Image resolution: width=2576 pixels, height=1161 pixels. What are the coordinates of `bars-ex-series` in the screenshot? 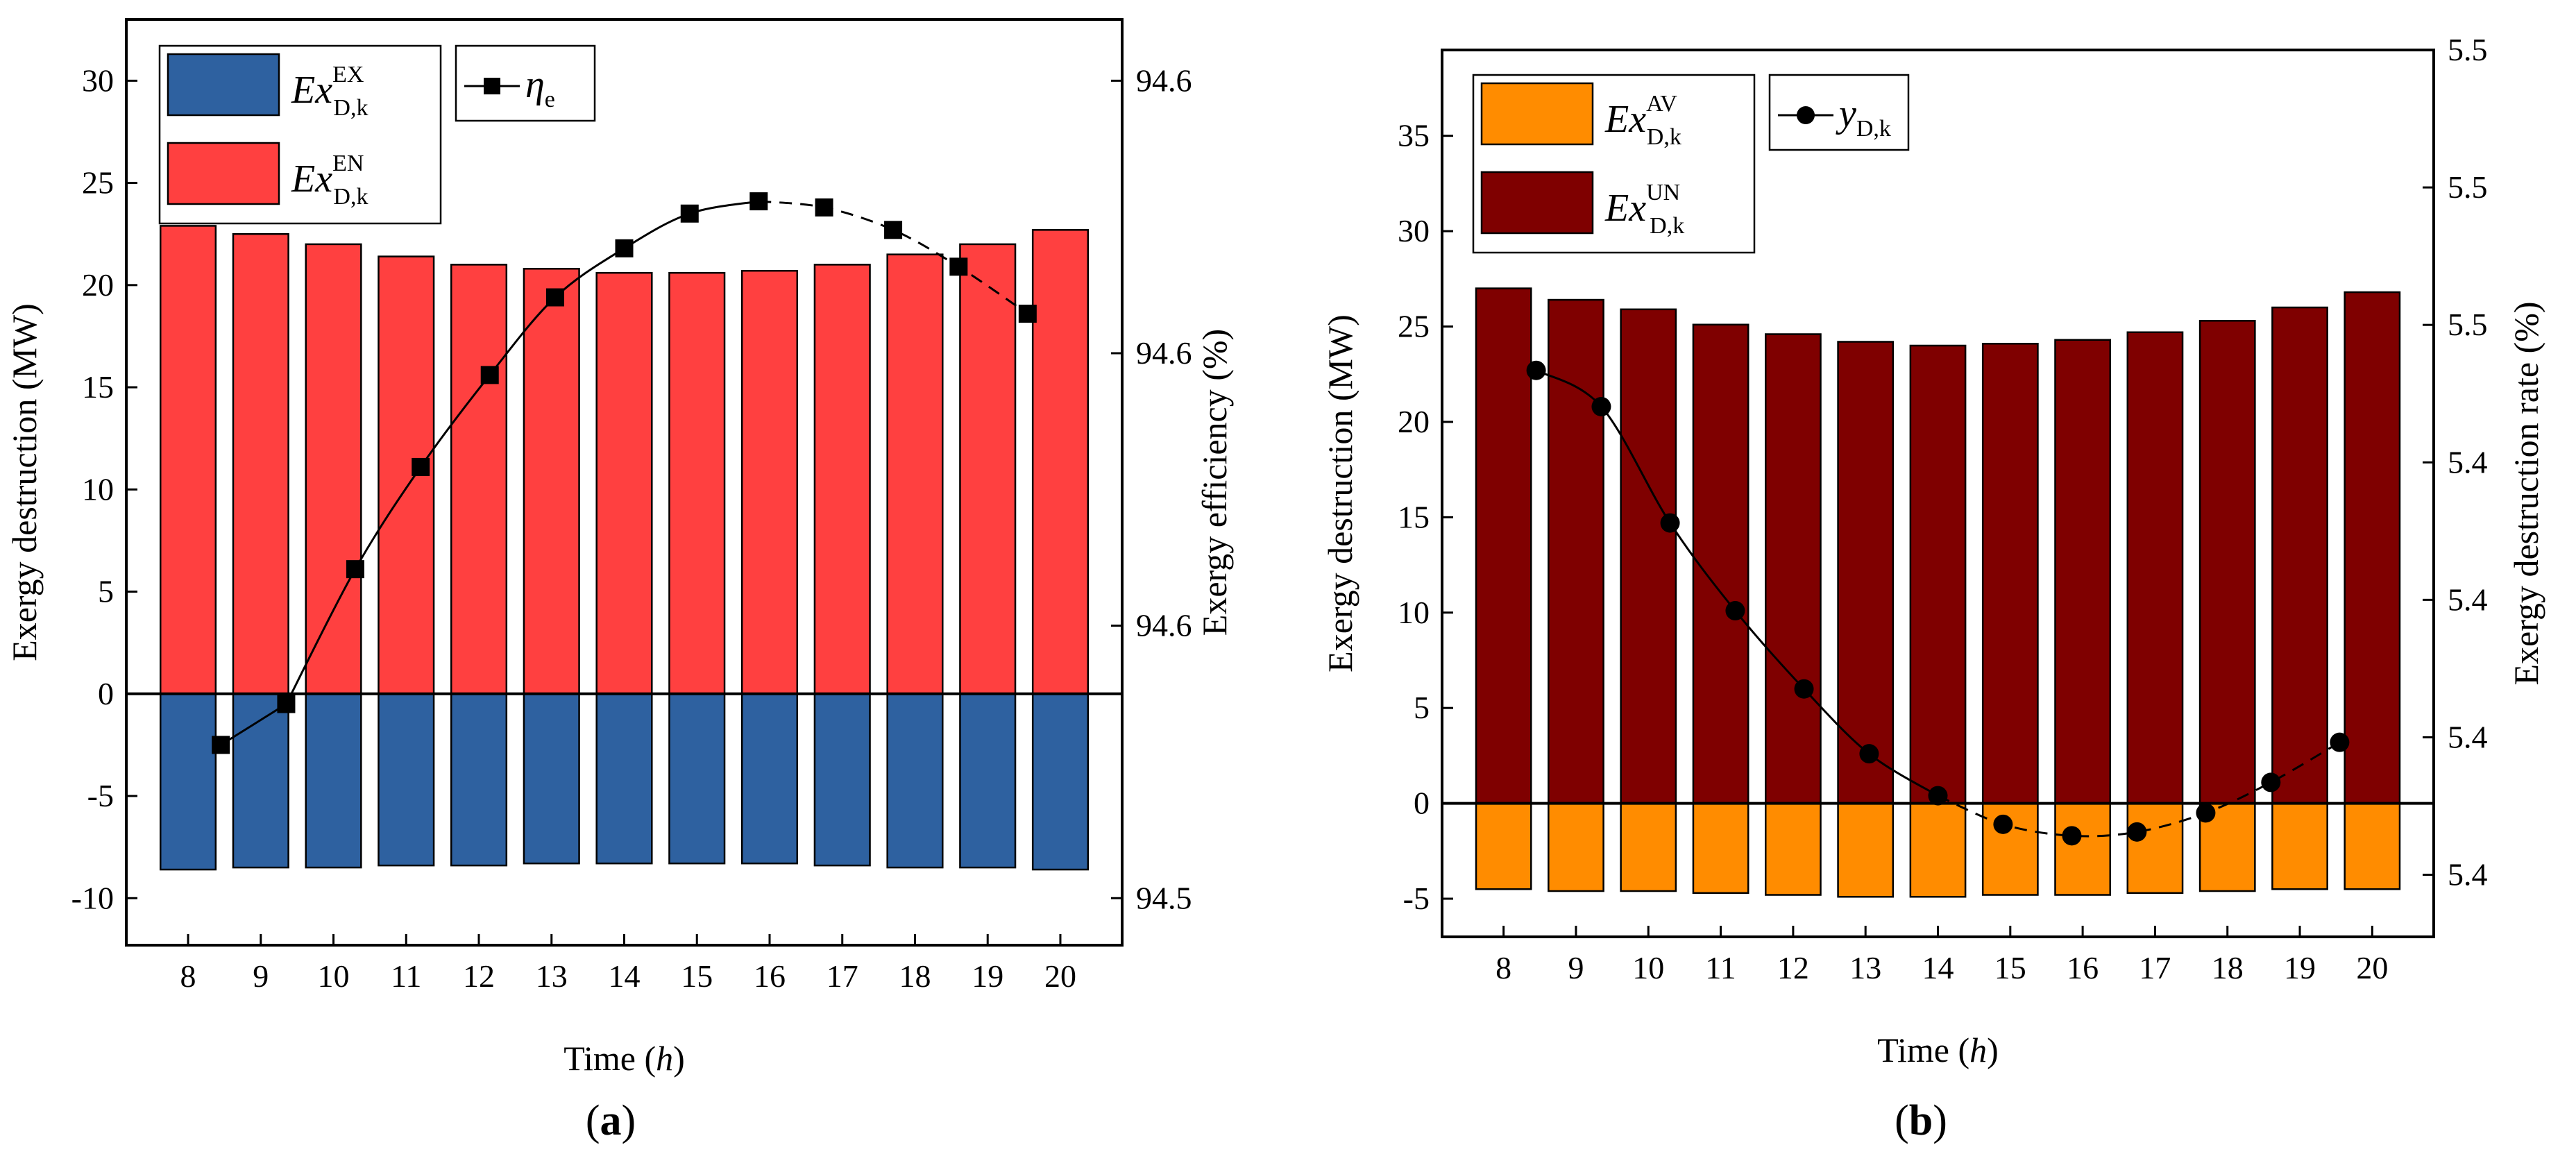 It's located at (625, 782).